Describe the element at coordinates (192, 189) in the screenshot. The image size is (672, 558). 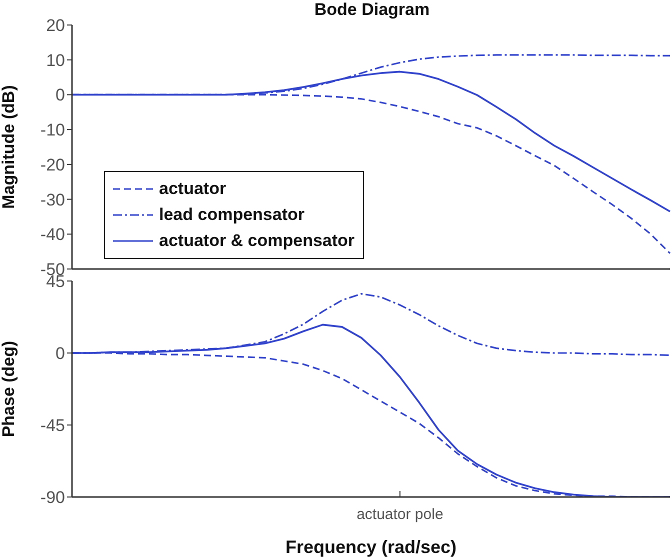
I see `legend-label: actuator` at that location.